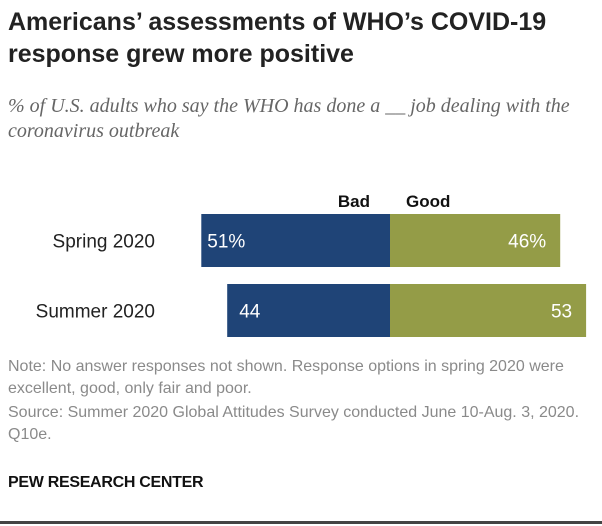  What do you see at coordinates (104, 242) in the screenshot?
I see `category-label: Spring 2020` at bounding box center [104, 242].